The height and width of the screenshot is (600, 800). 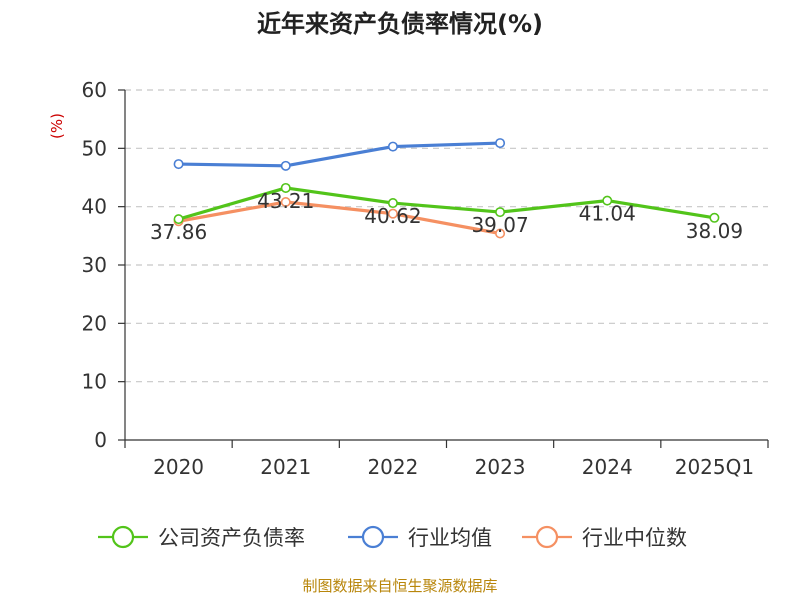 What do you see at coordinates (231, 538) in the screenshot?
I see `legend-label: 公司资产负债率` at bounding box center [231, 538].